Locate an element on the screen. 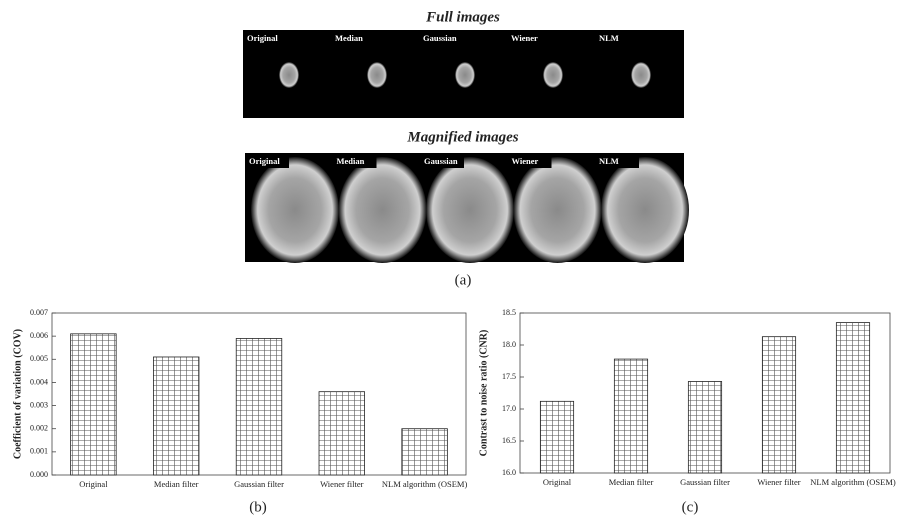 This screenshot has width=914, height=525. y-axis-label: Coefficient of variation (COV) is located at coordinates (17, 394).